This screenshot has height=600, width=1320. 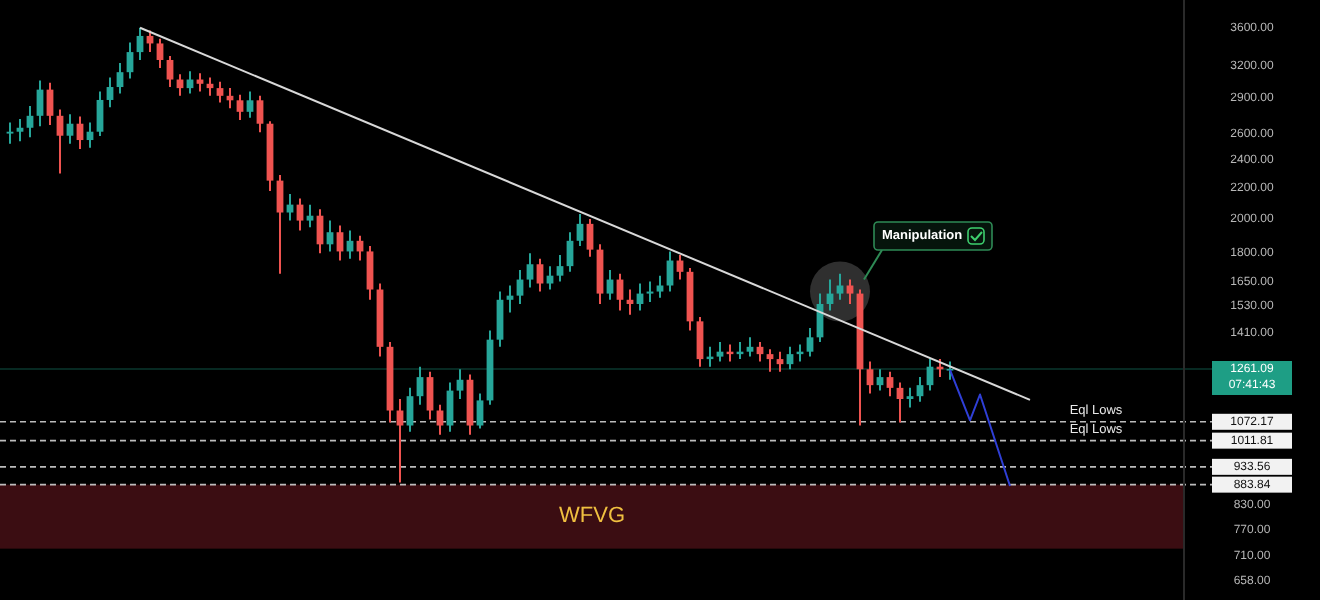 I want to click on band-label: WFVG, so click(x=592, y=516).